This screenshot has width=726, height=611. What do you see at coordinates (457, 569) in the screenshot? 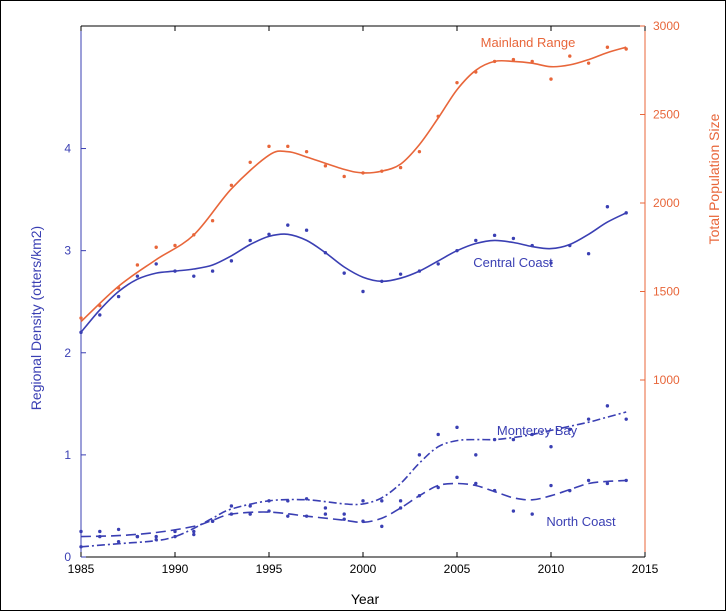
I see `x-tick-label: 2005` at bounding box center [457, 569].